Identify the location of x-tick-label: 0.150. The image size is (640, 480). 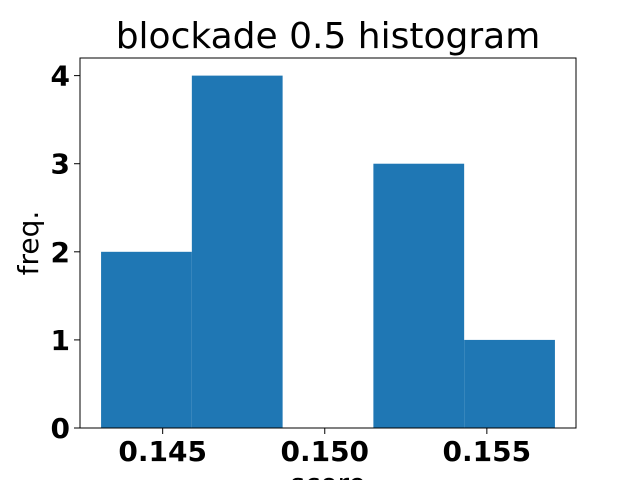
(324, 451).